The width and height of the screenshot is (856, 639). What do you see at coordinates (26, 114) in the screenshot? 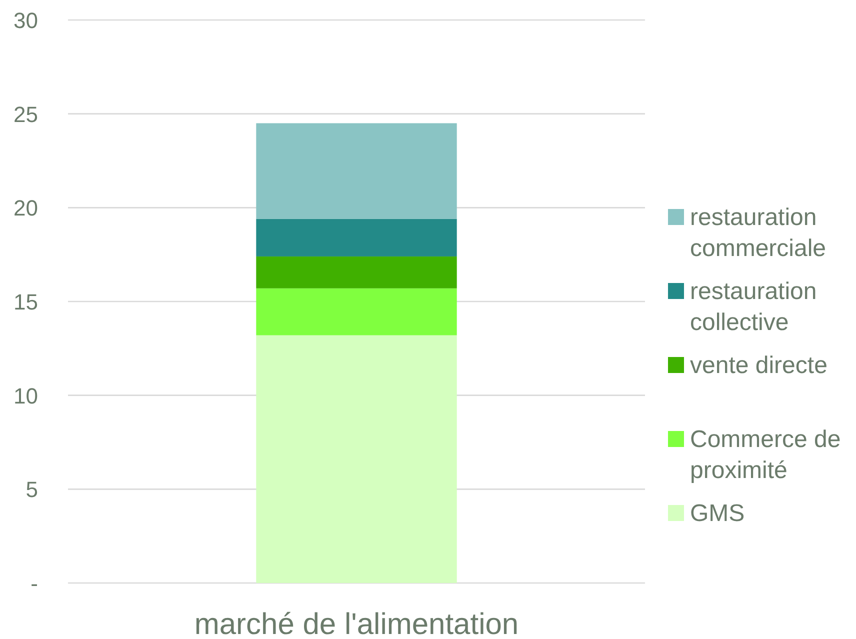
I see `y-tick-label: 25` at bounding box center [26, 114].